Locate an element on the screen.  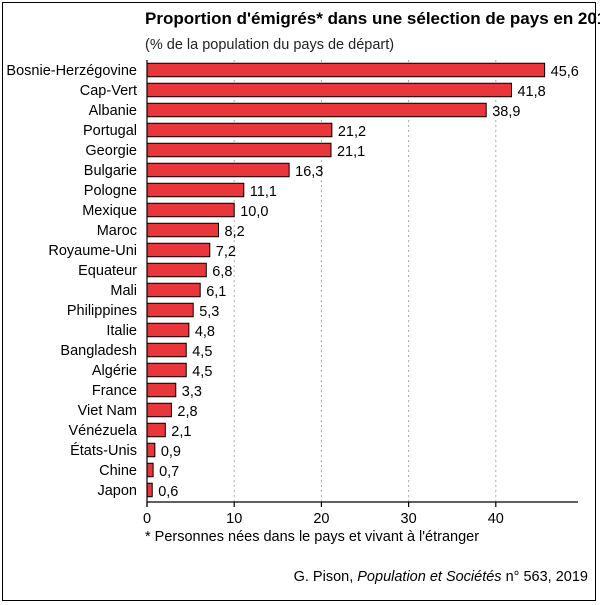
category-label: Bangladesh is located at coordinates (98, 351).